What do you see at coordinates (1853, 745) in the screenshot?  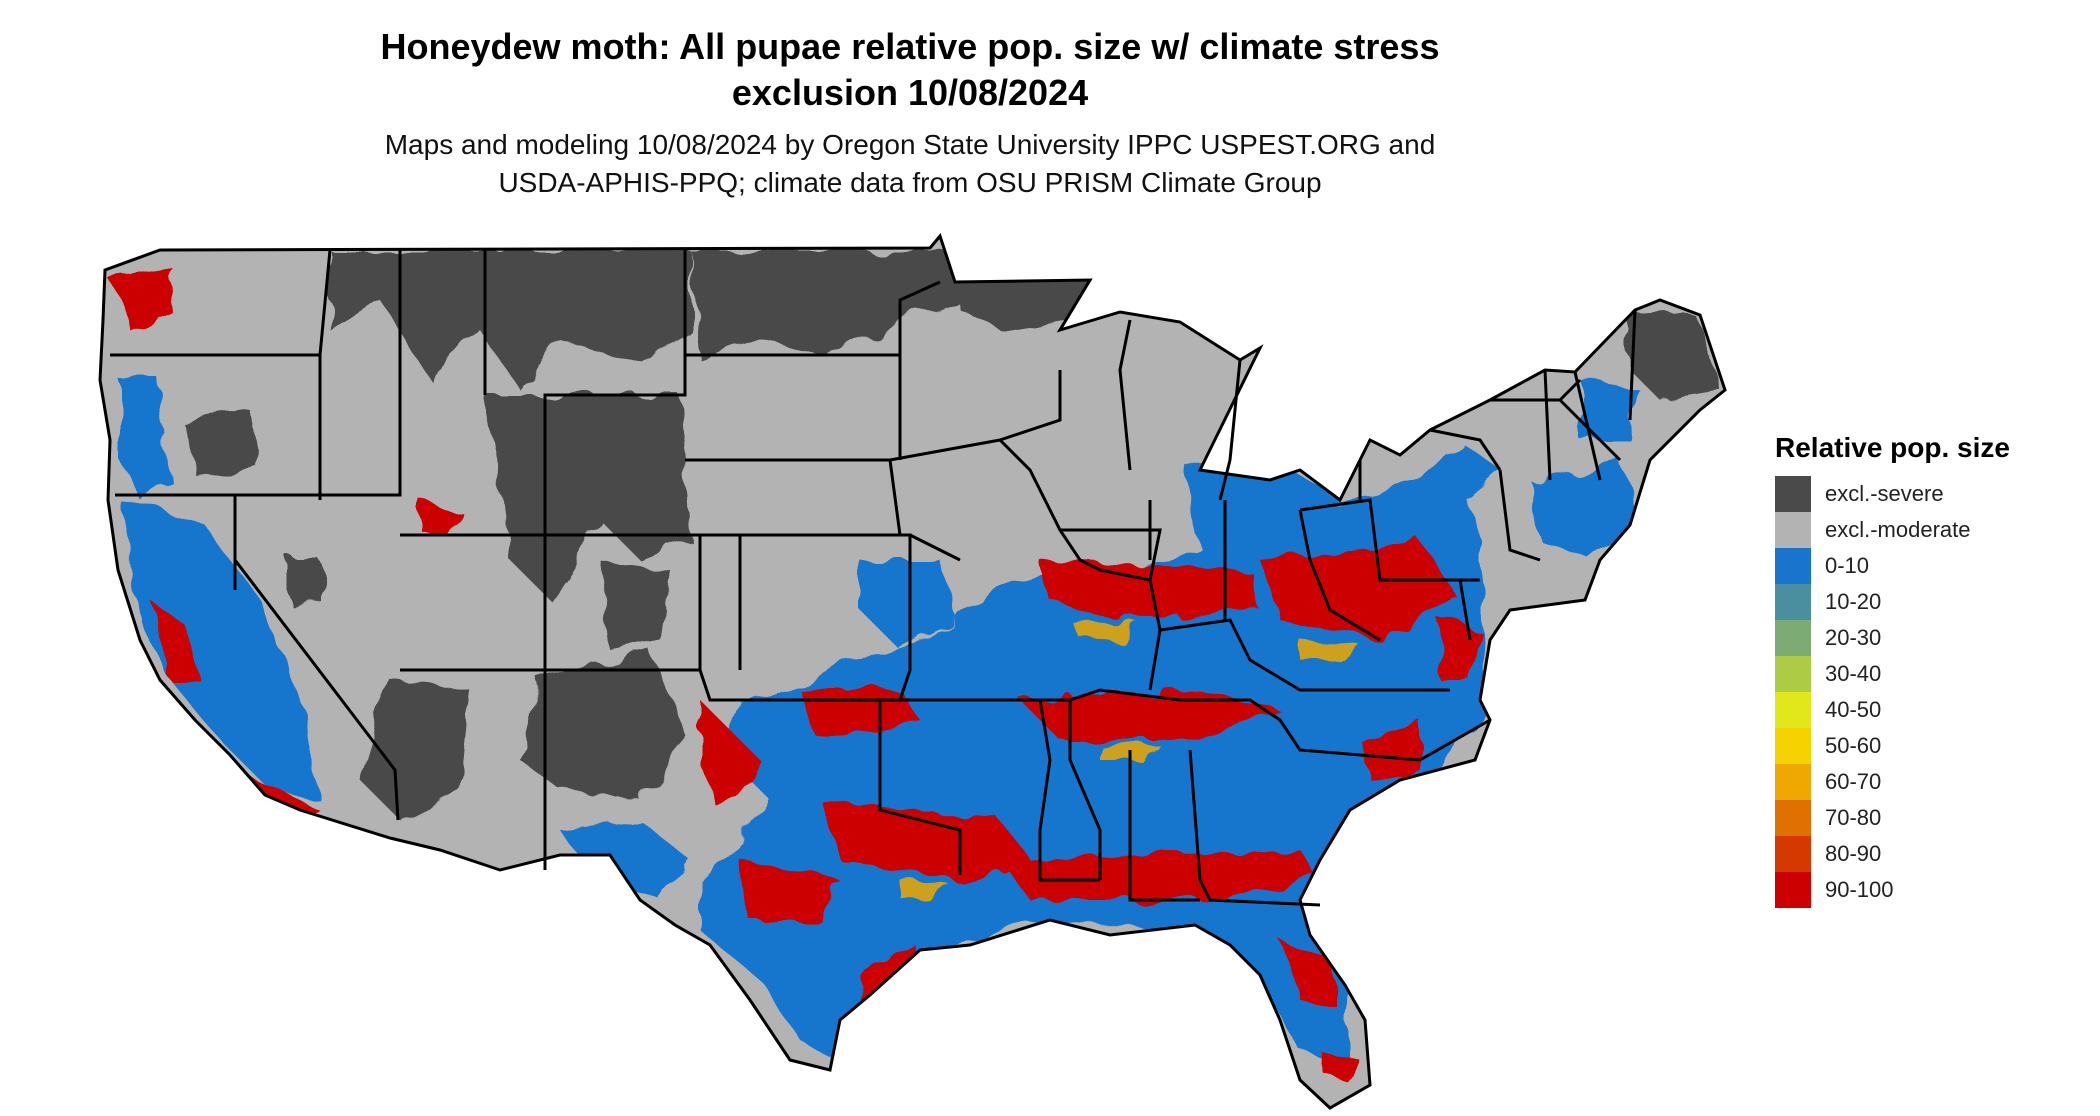 I see `legend-label: 50-60` at bounding box center [1853, 745].